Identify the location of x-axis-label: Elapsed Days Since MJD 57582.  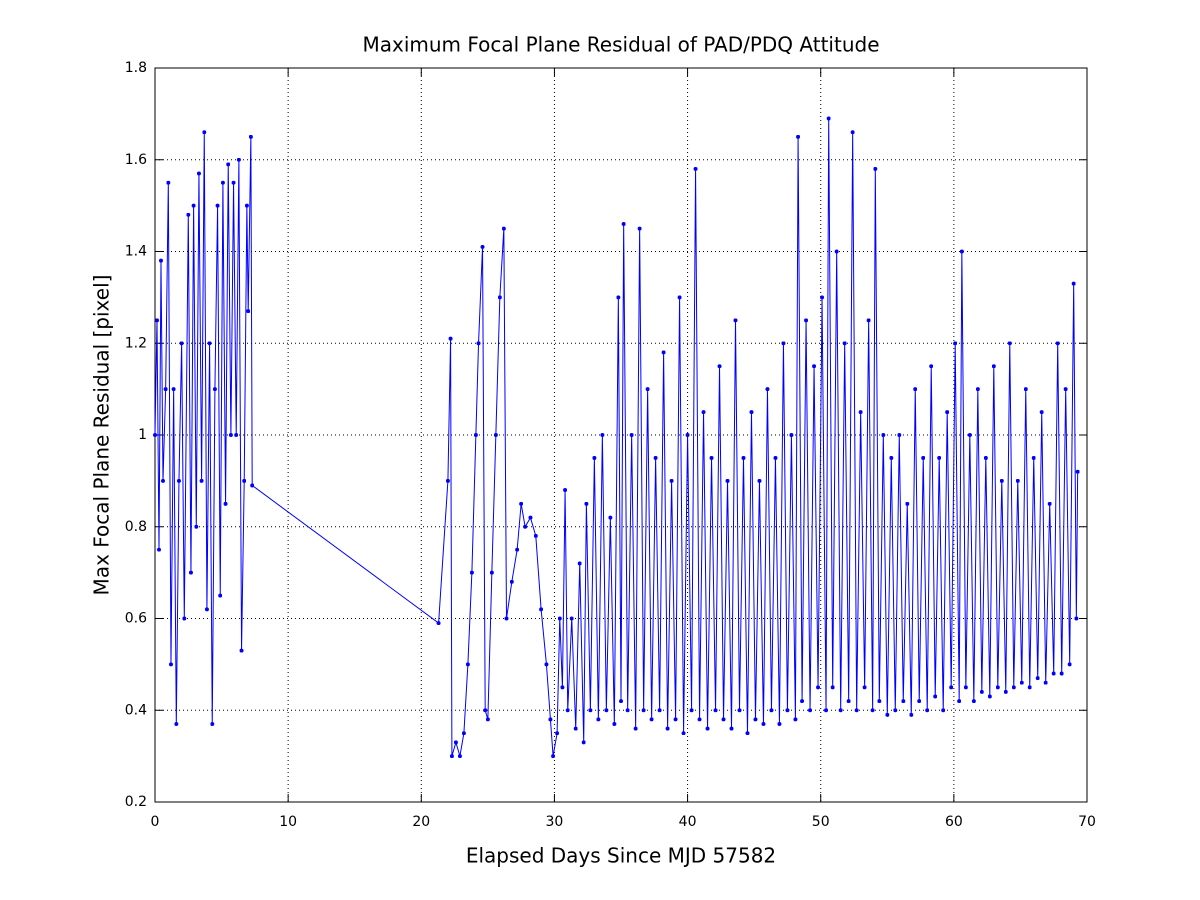
(621, 856).